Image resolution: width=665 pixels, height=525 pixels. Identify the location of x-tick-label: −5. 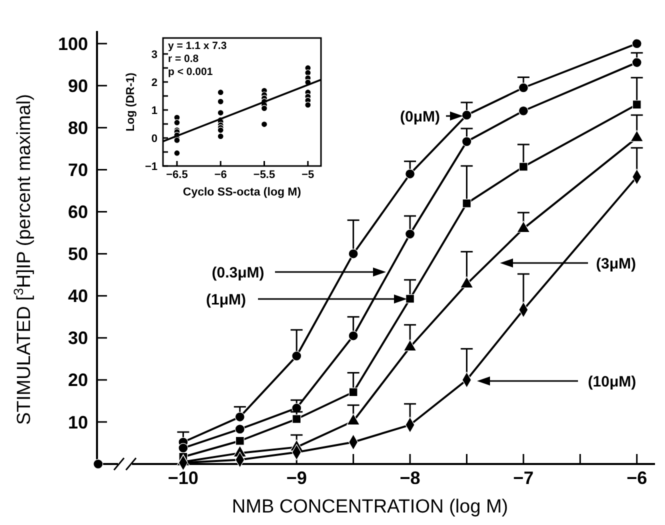
(308, 175).